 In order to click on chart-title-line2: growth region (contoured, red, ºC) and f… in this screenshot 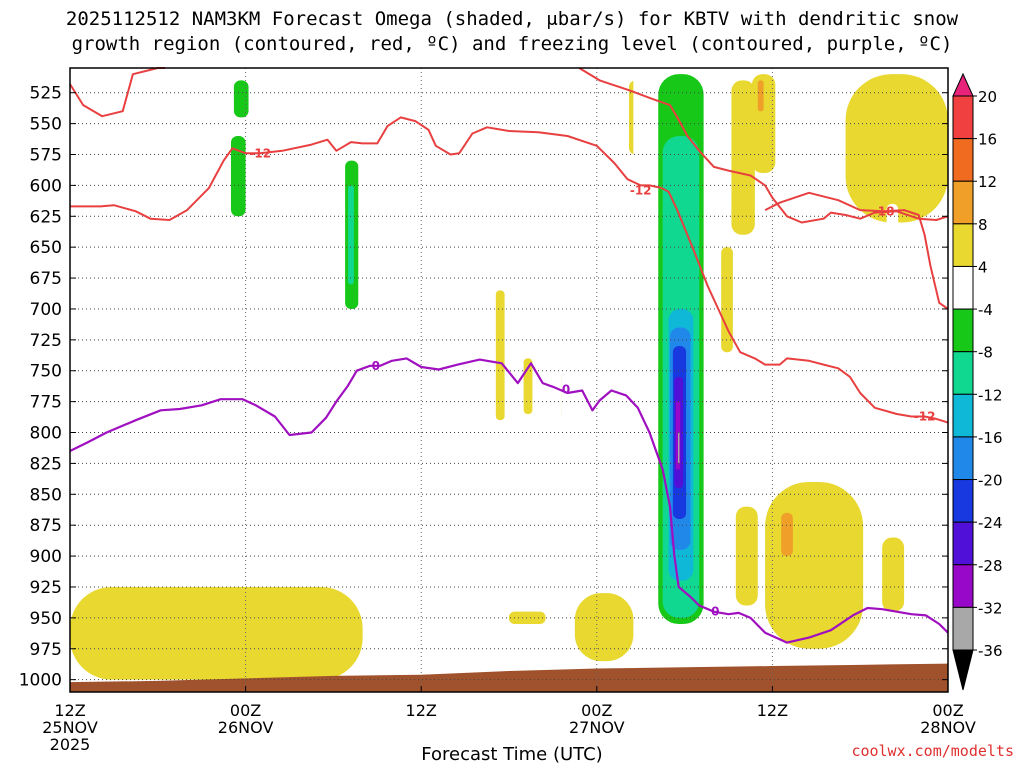, I will do `click(512, 44)`.